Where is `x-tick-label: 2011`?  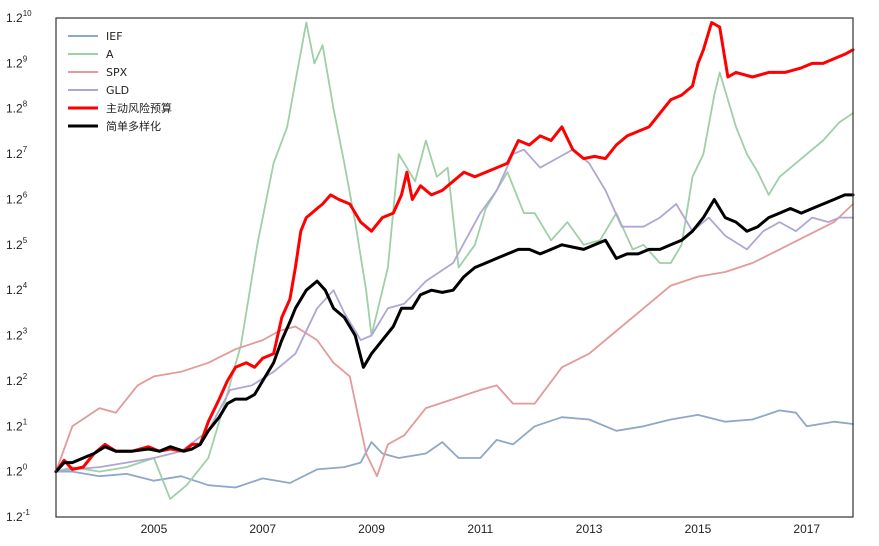
x-tick-label: 2011 is located at coordinates (480, 529).